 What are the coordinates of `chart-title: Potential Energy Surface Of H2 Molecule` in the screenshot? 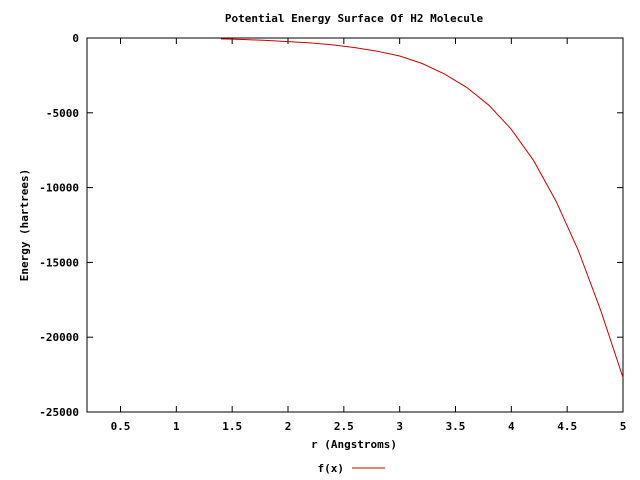 It's located at (354, 18).